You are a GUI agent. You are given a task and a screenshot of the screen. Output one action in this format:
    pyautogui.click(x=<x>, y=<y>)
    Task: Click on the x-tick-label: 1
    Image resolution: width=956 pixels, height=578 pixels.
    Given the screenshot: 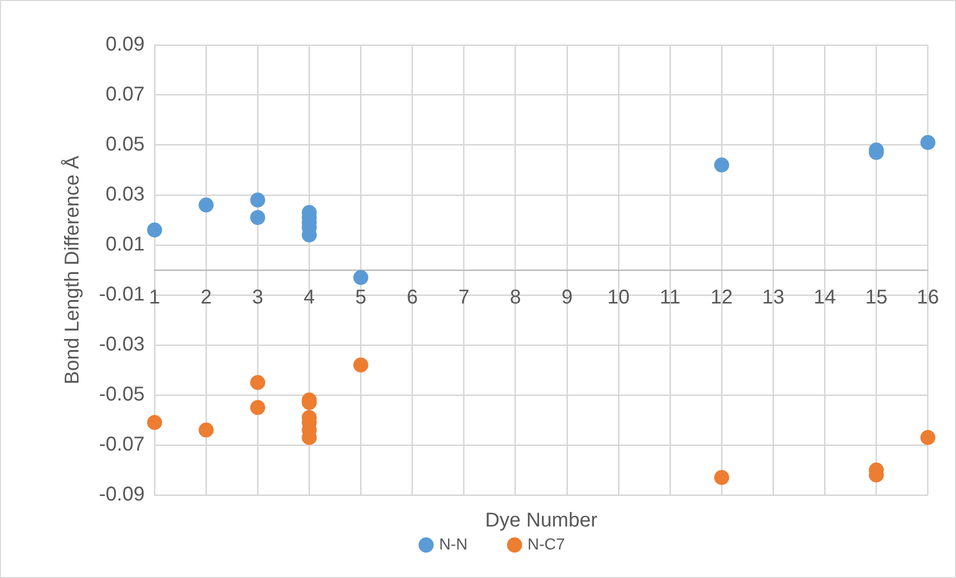 What is the action you would take?
    pyautogui.click(x=154, y=297)
    